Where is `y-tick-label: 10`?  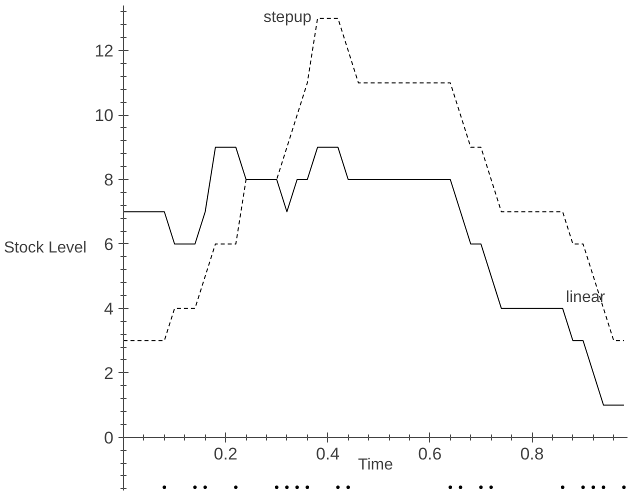 y-tick-label: 10 is located at coordinates (104, 116).